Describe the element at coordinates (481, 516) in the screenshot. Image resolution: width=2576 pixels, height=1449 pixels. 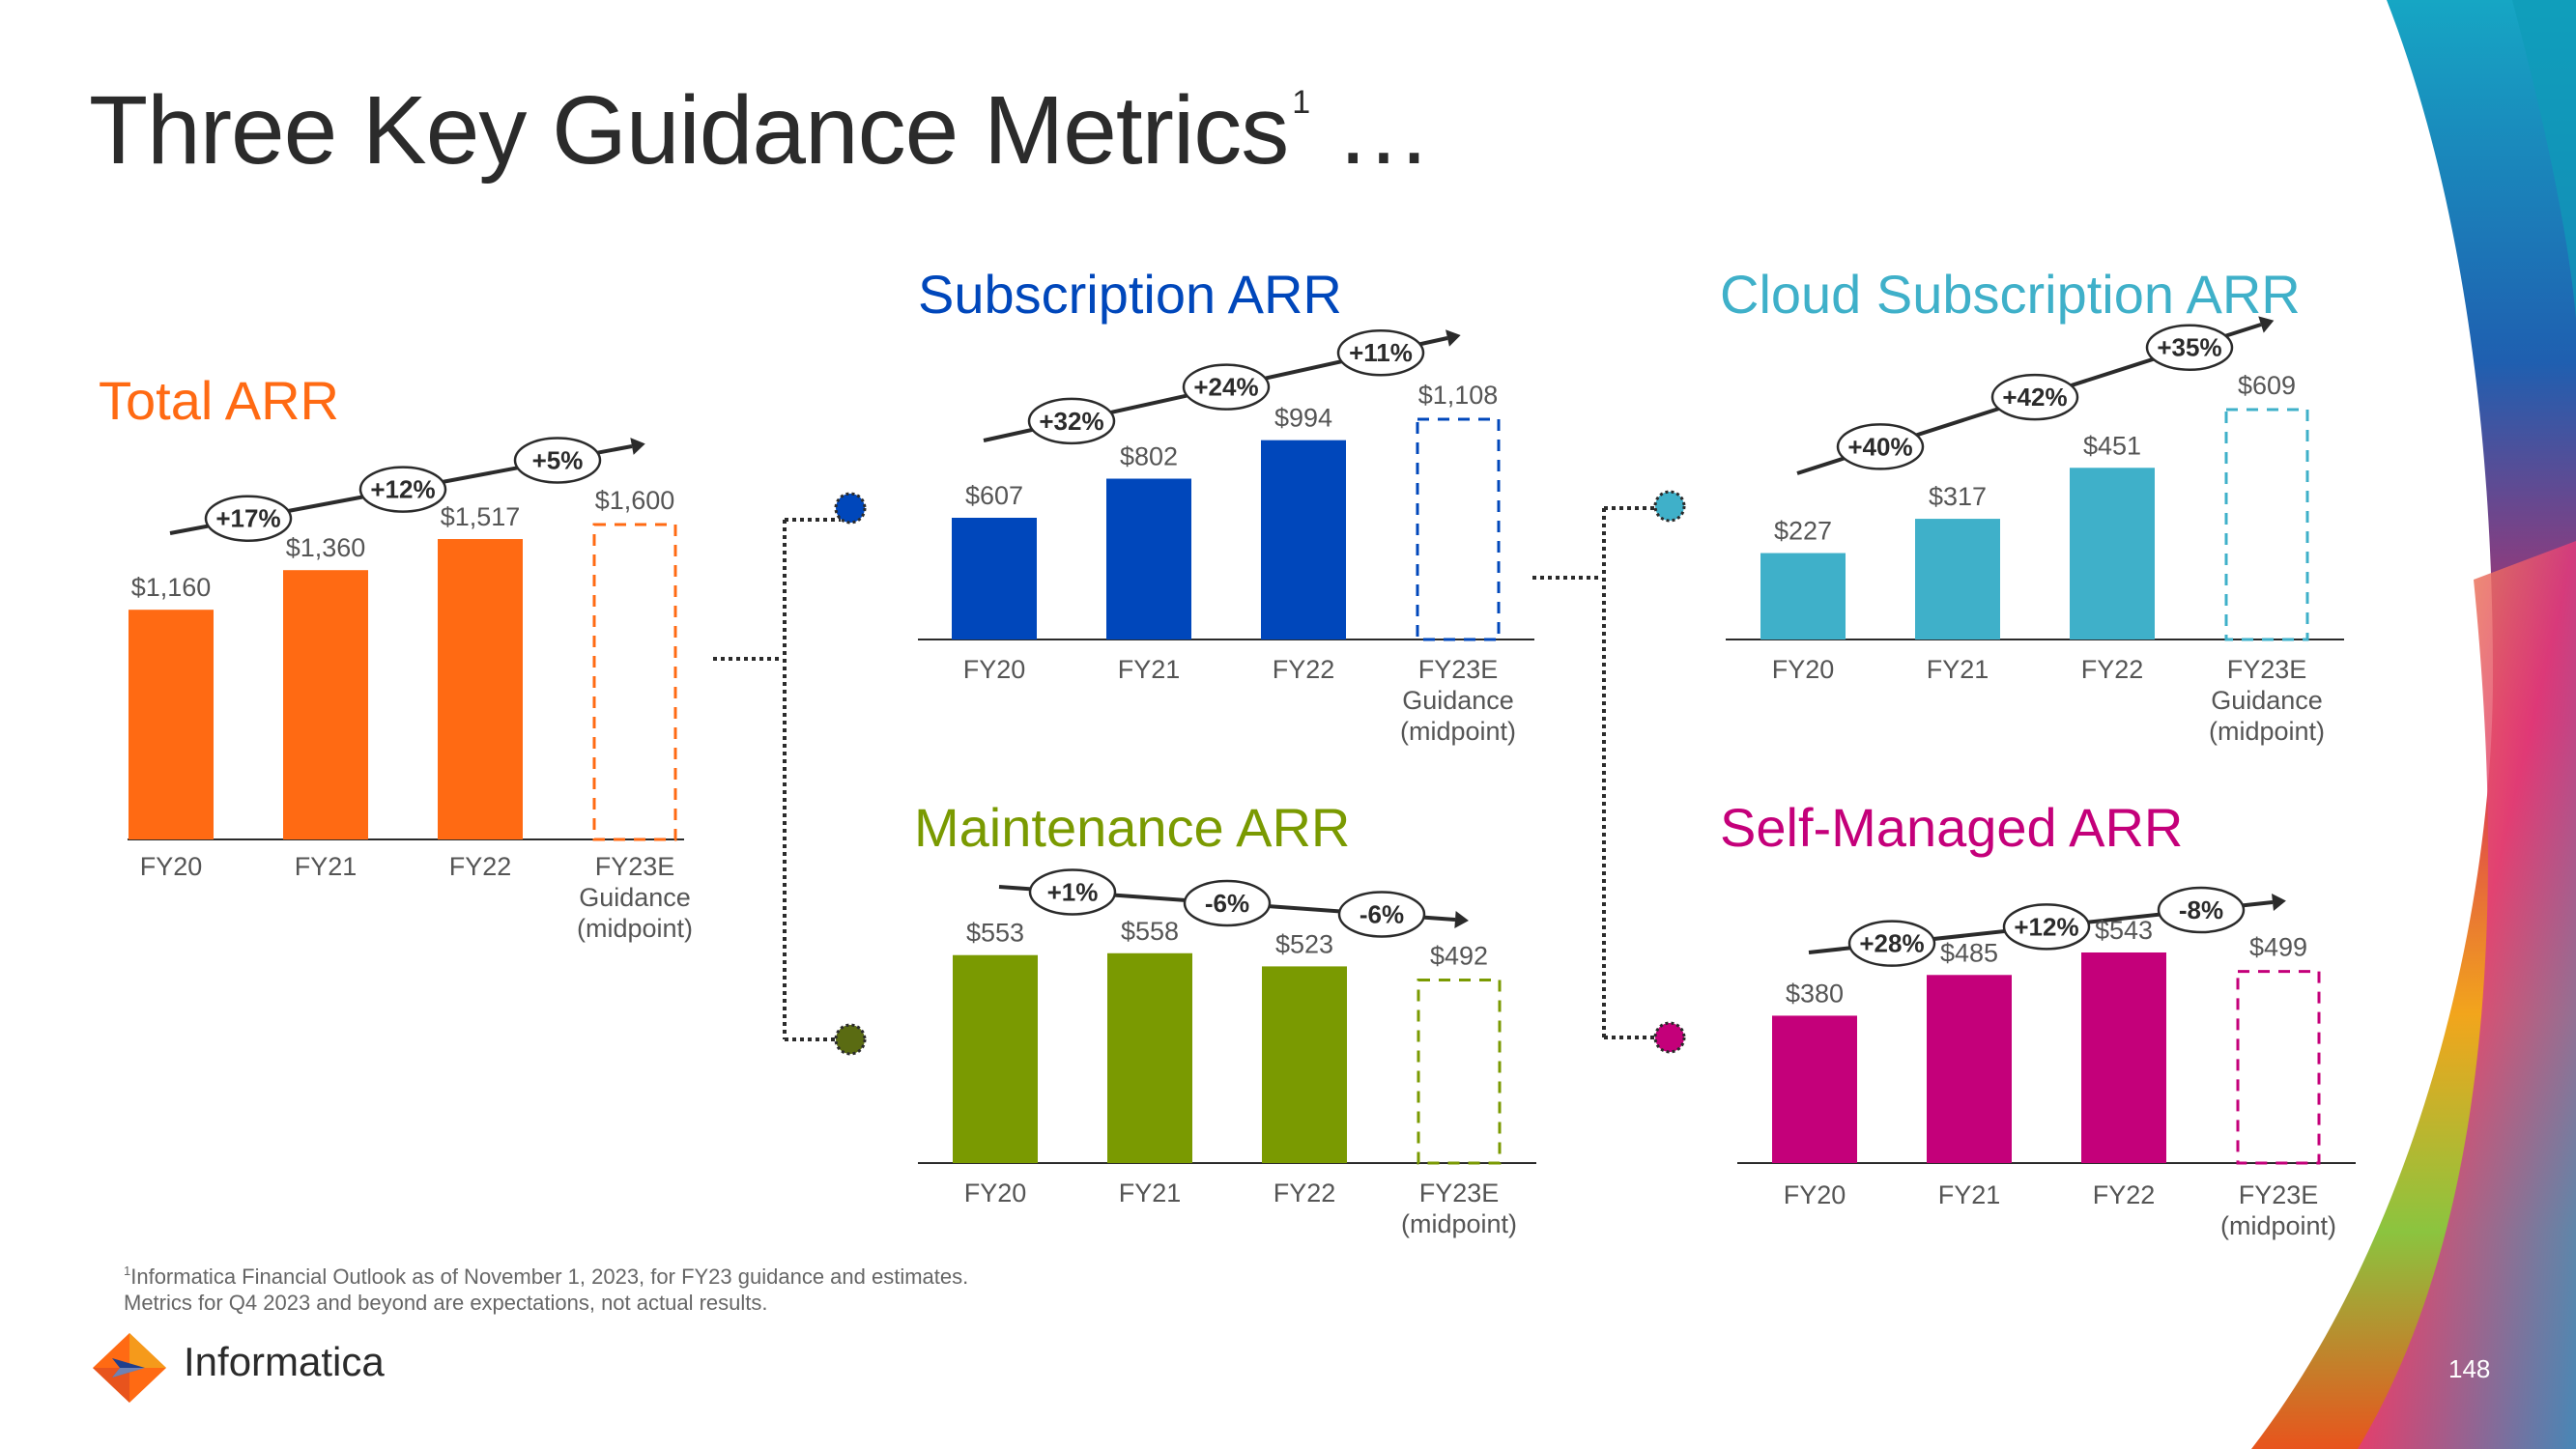
I see `total-value-label-2: $1,517` at that location.